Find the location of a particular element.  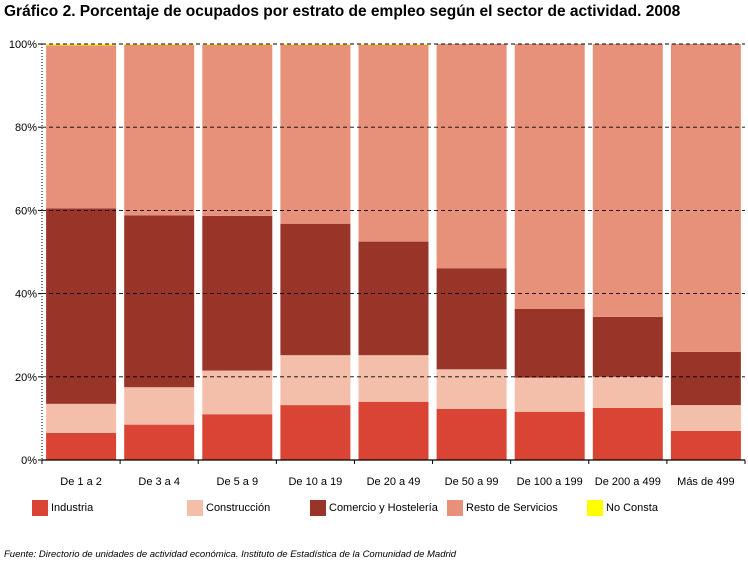

legend-item: Resto de Servicios is located at coordinates (502, 508).